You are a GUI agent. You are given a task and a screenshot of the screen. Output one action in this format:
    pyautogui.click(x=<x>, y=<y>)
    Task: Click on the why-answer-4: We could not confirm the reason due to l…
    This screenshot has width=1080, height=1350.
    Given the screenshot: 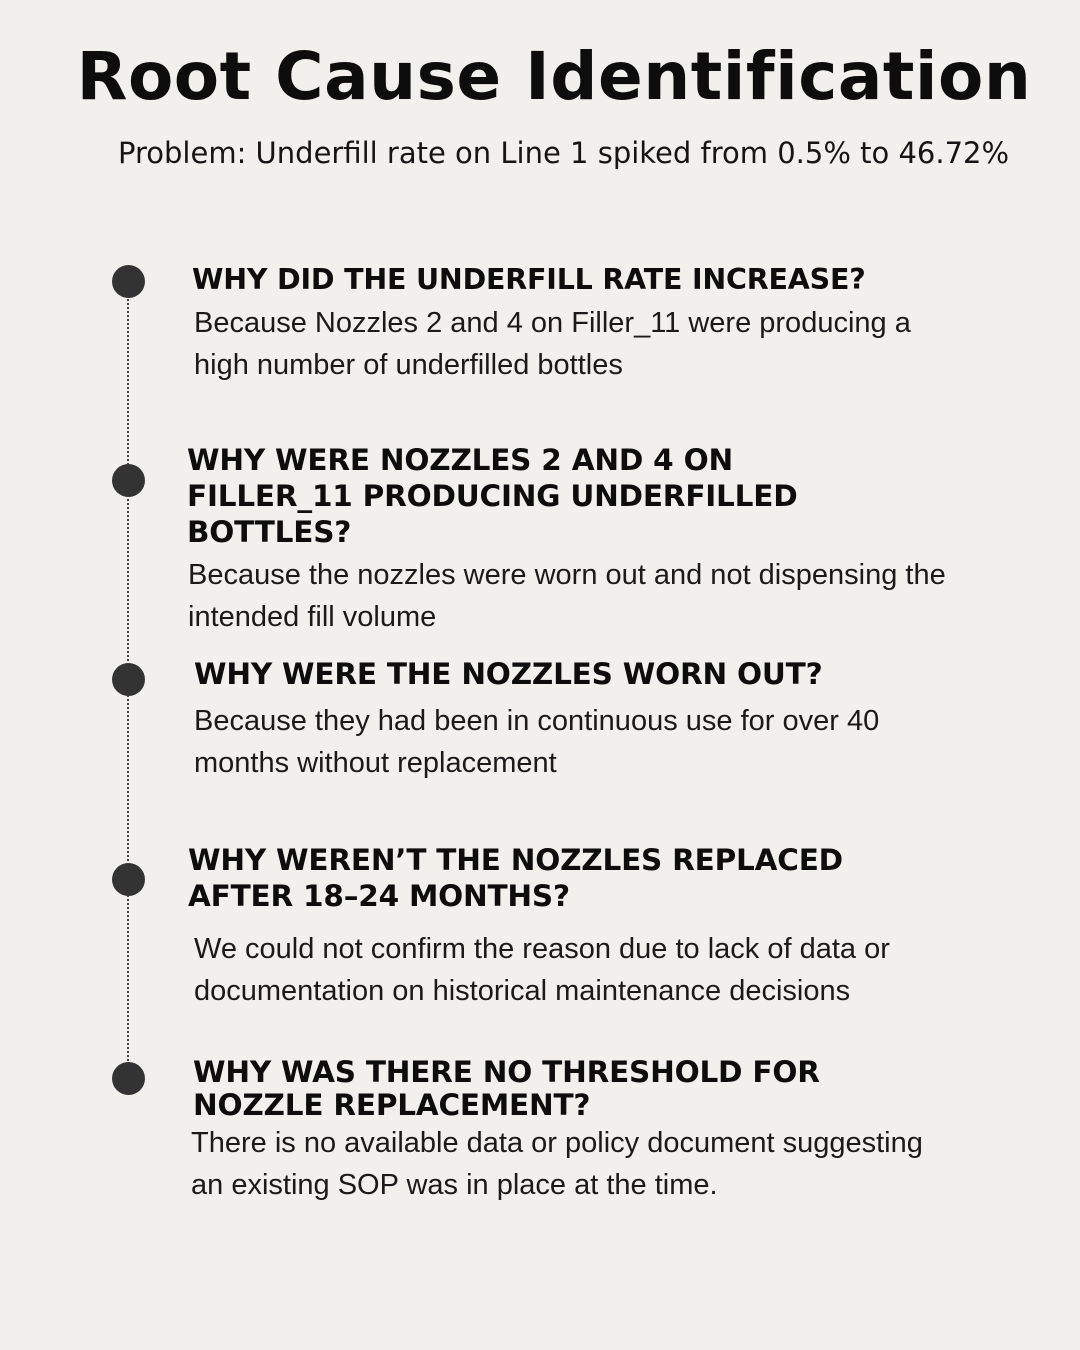 What is the action you would take?
    pyautogui.click(x=542, y=970)
    